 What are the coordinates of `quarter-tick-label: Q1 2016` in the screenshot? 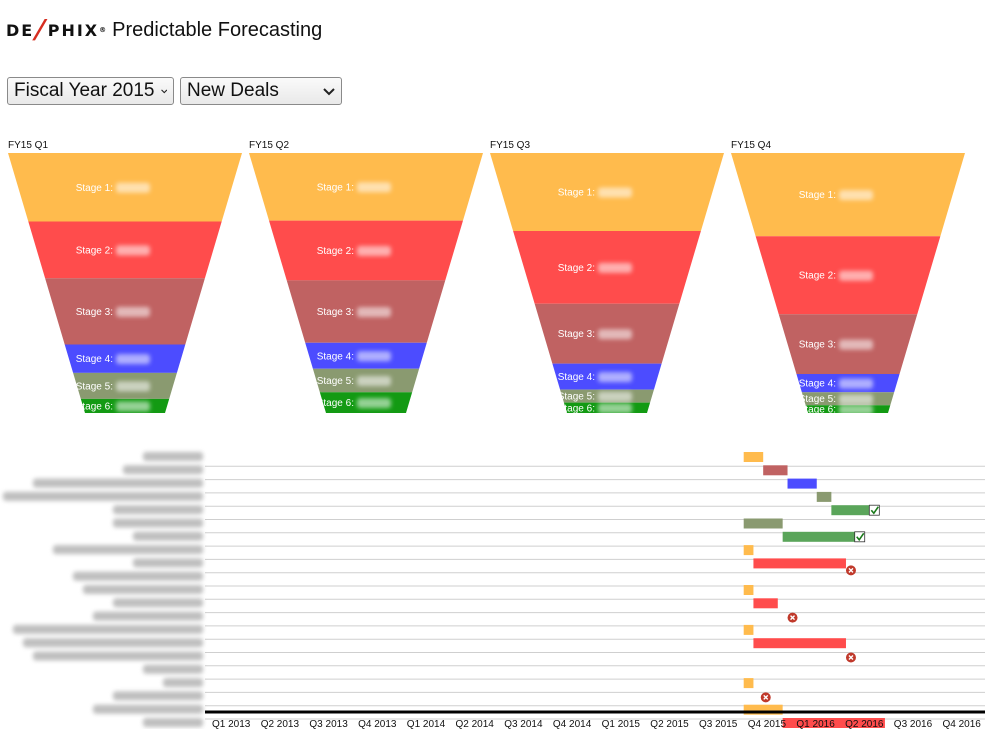 It's located at (815, 724).